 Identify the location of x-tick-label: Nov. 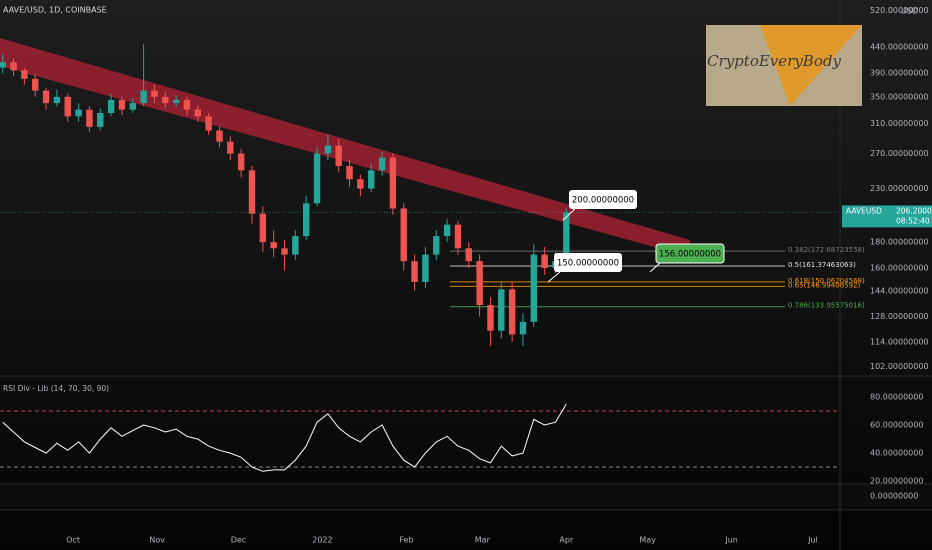
(157, 540).